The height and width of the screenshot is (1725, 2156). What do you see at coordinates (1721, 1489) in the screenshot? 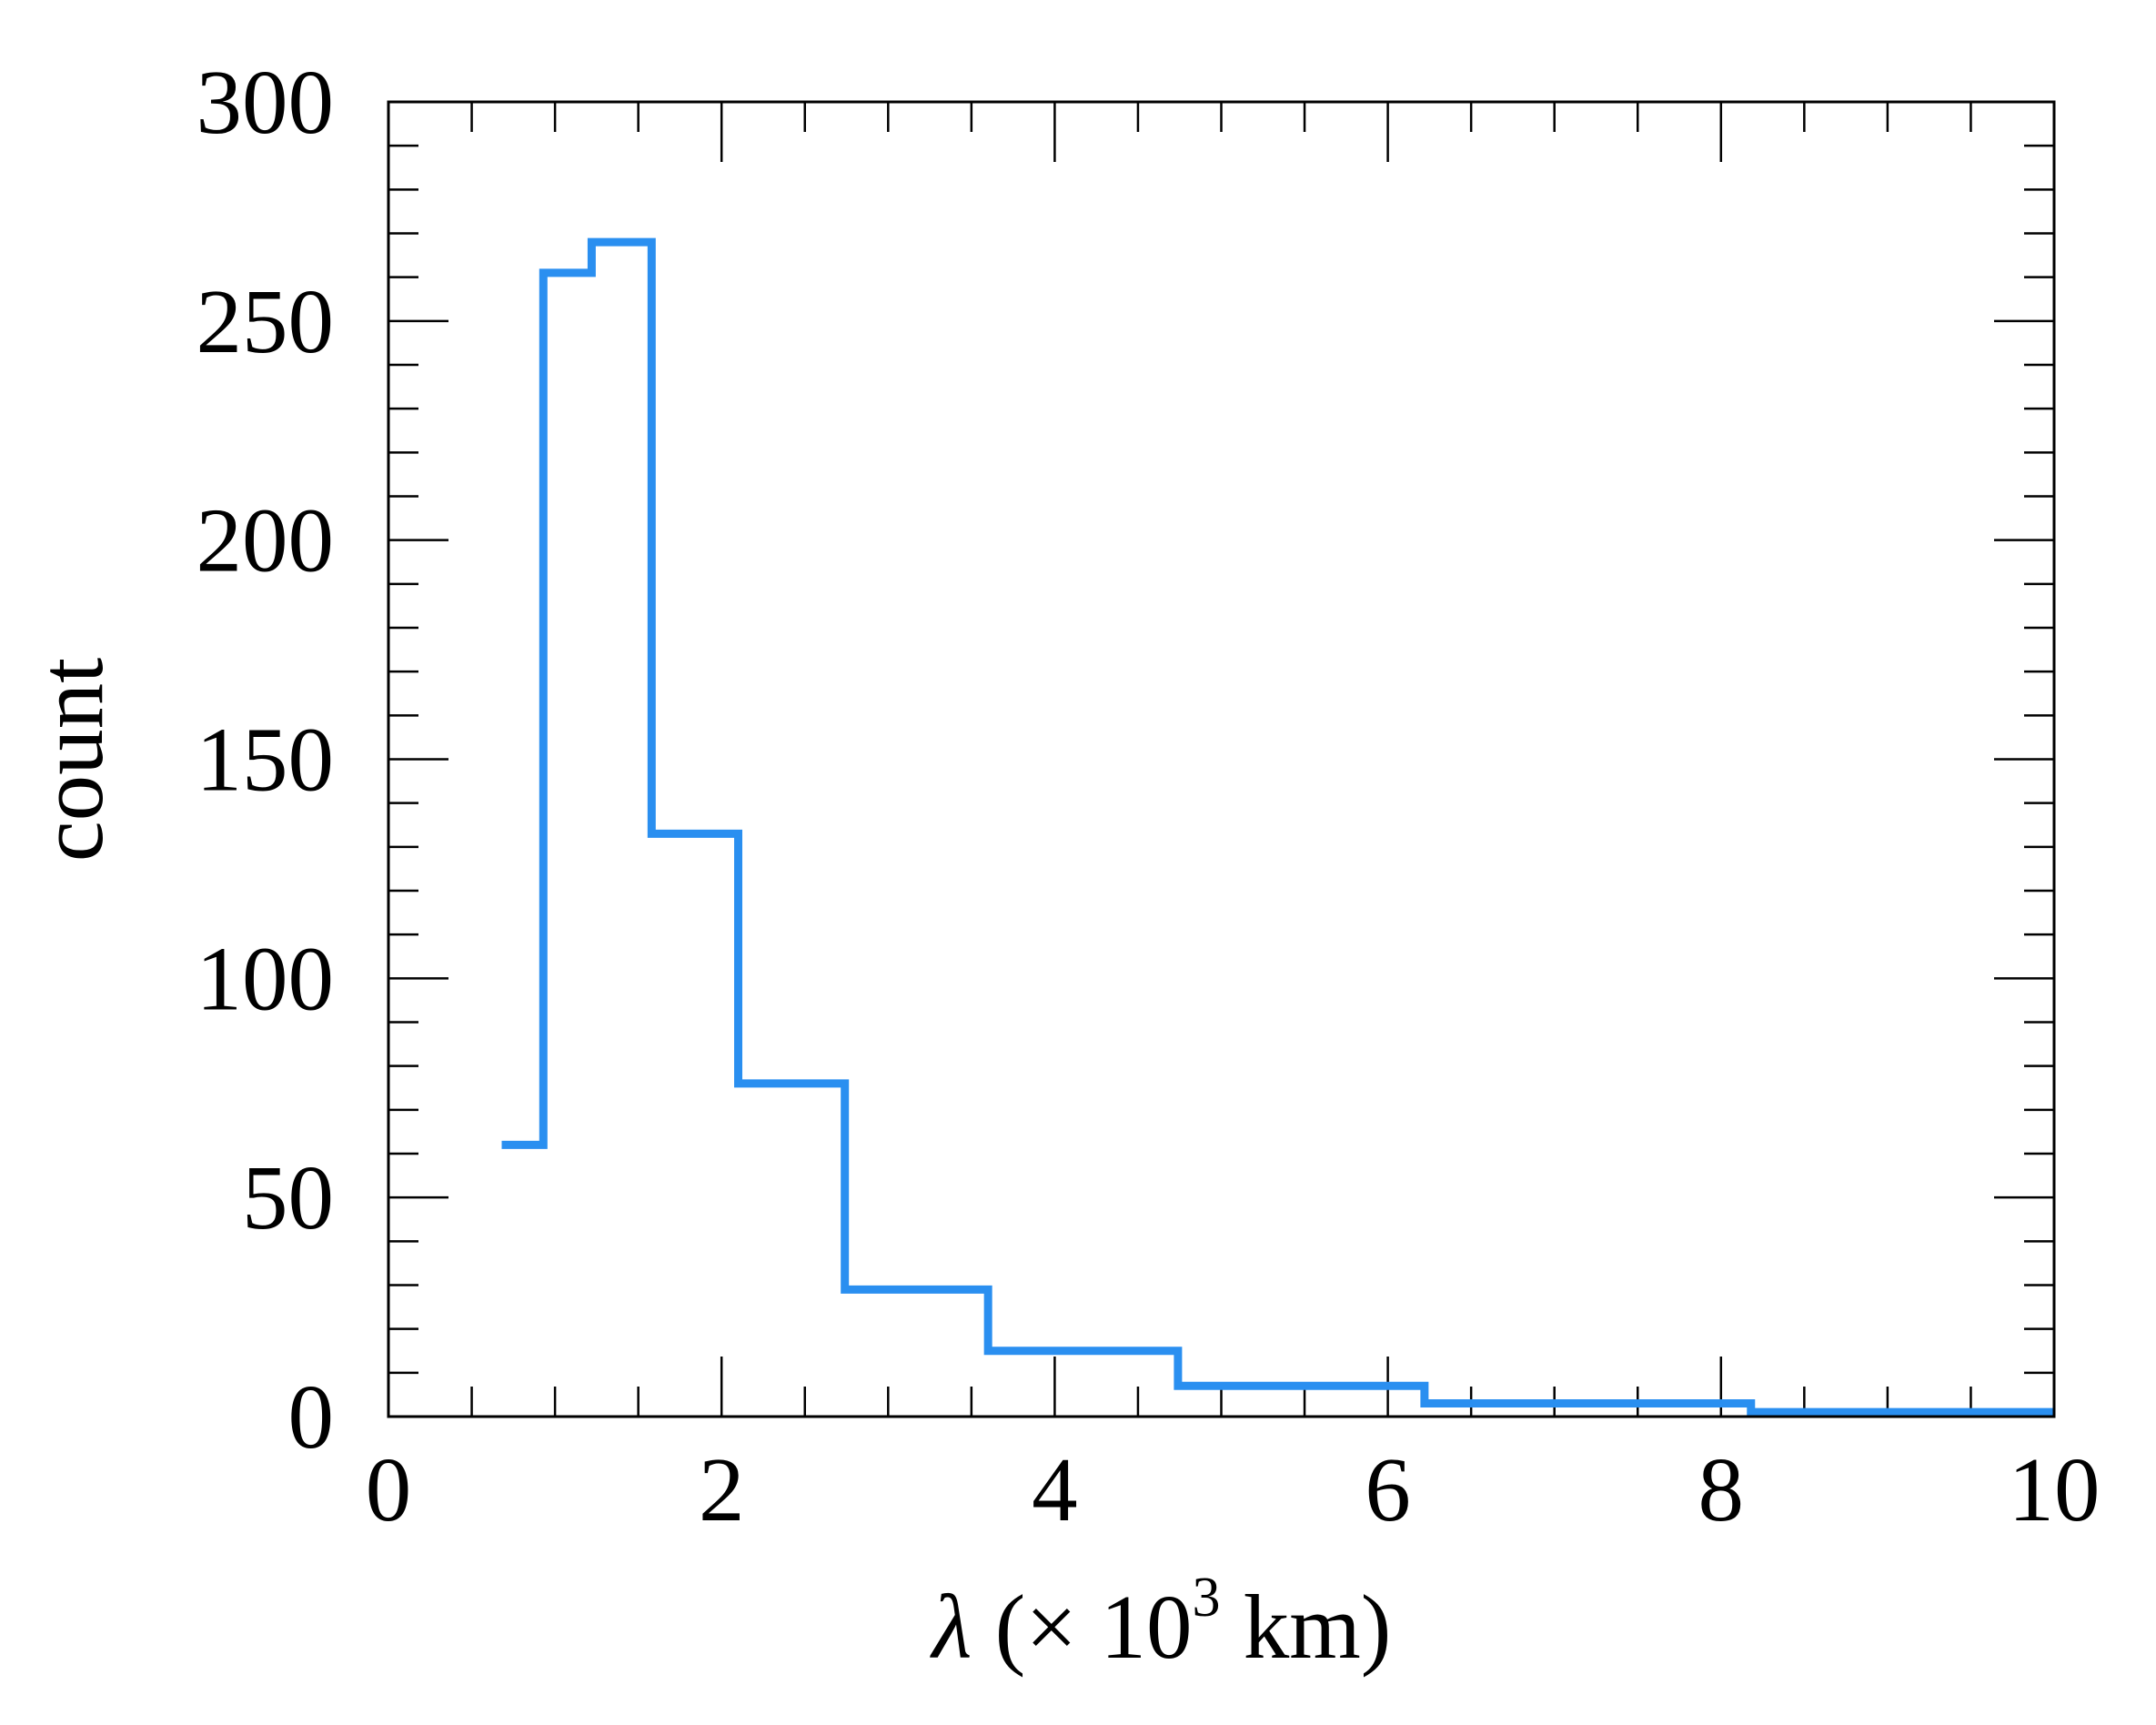
I see `x-tick-label: 8` at bounding box center [1721, 1489].